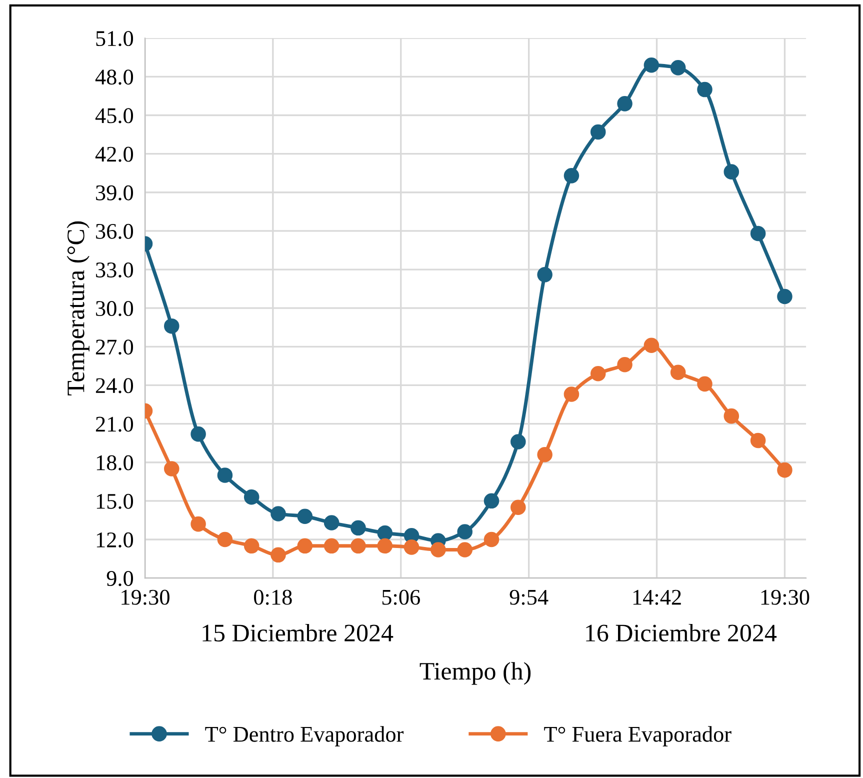 The height and width of the screenshot is (778, 863). Describe the element at coordinates (304, 736) in the screenshot. I see `legend-label: T° Dentro Evaporador` at that location.